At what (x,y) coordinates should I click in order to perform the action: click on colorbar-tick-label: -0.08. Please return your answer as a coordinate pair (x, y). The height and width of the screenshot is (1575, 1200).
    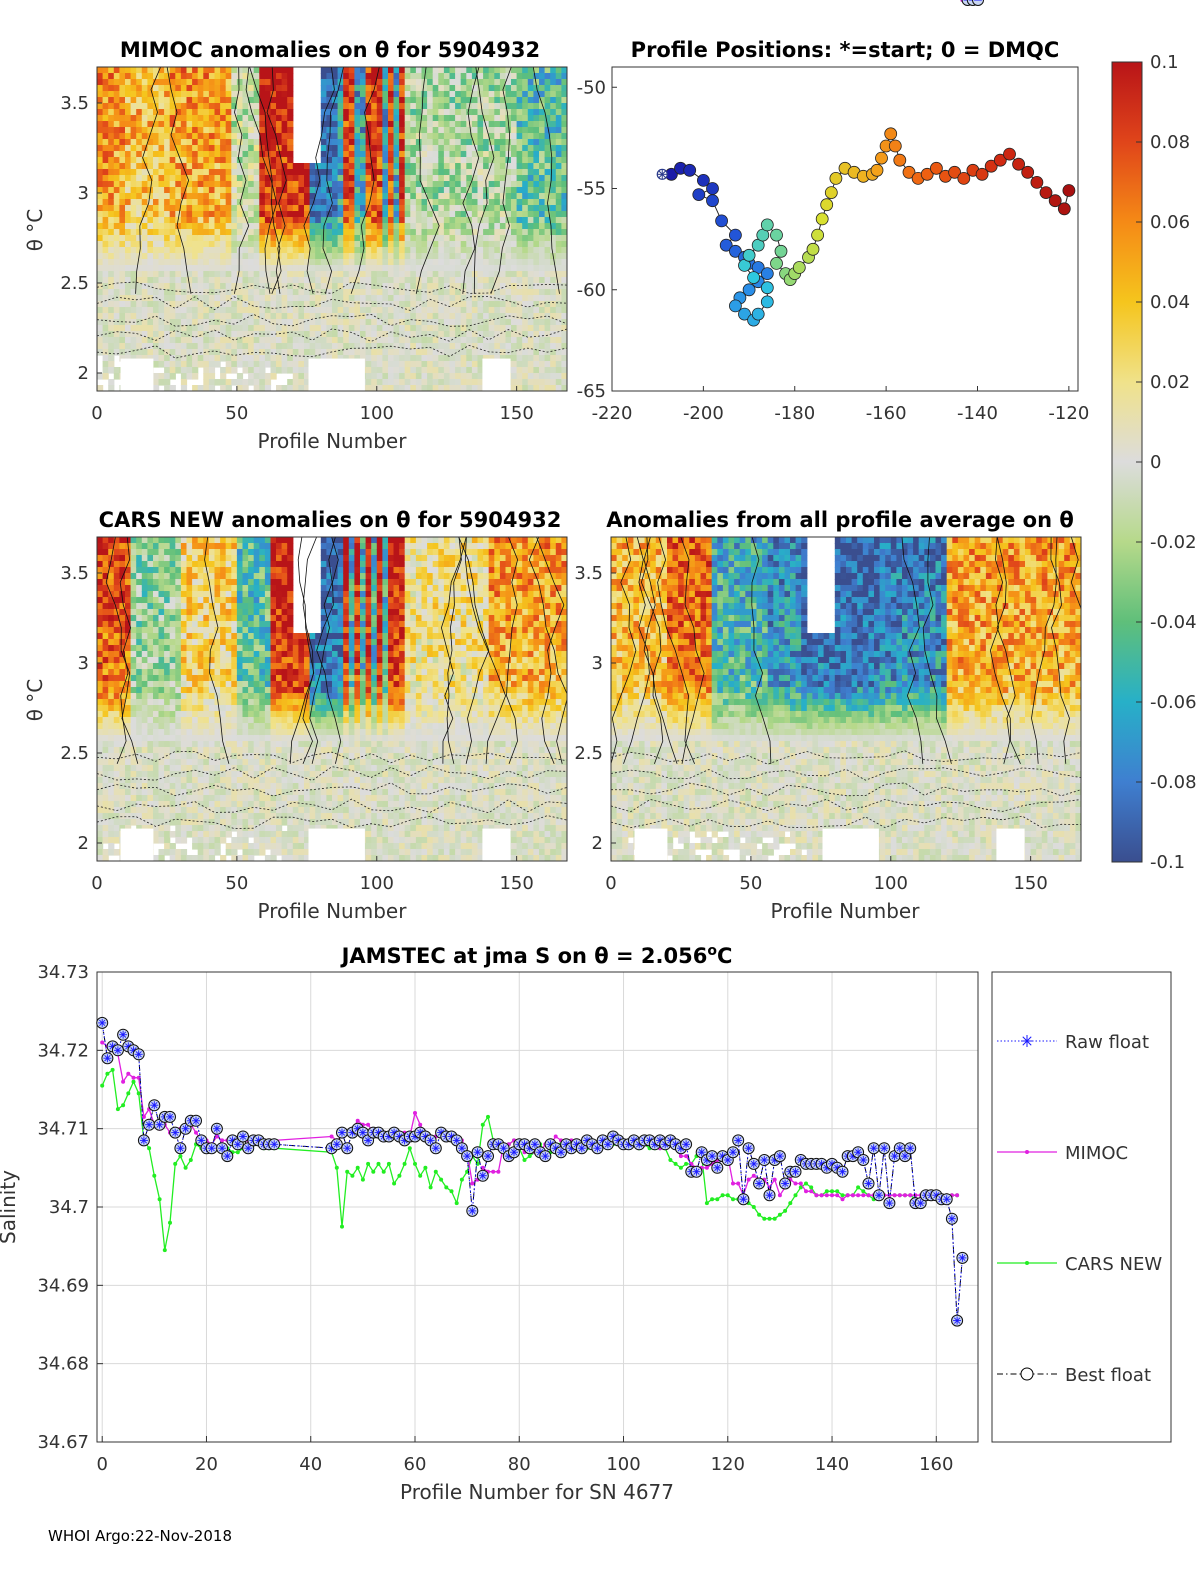
    Looking at the image, I should click on (1173, 782).